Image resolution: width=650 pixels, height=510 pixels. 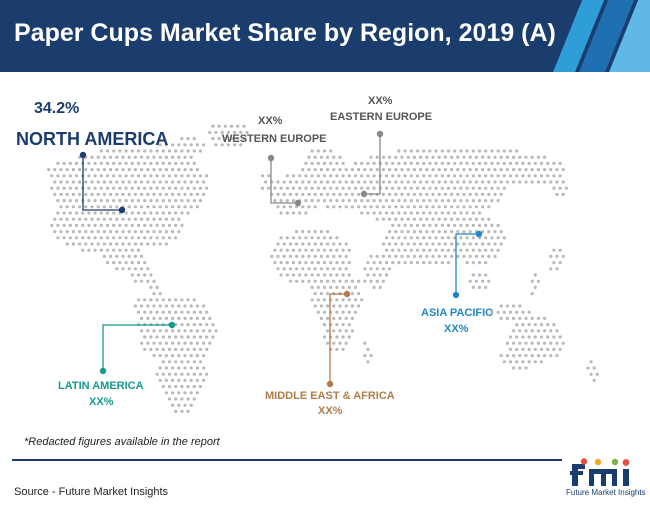 I want to click on asia-pacific-label: ASIA PACIFIC, so click(x=457, y=313).